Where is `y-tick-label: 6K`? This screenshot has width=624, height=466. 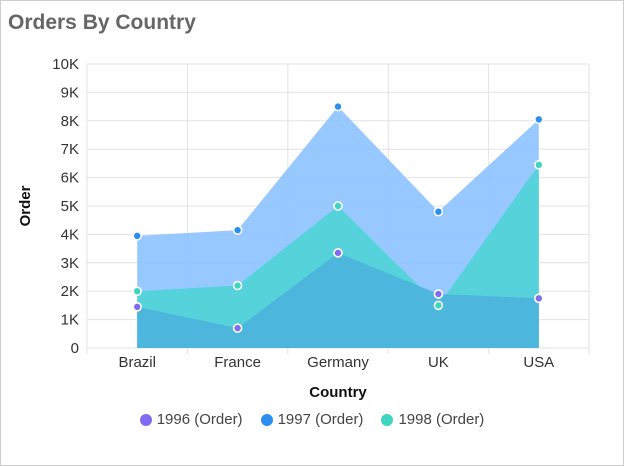 y-tick-label: 6K is located at coordinates (70, 178).